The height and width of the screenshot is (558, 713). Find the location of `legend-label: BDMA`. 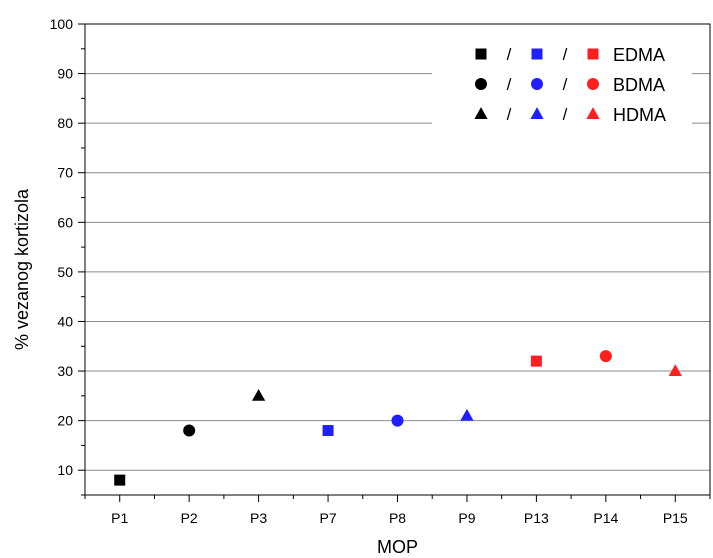

legend-label: BDMA is located at coordinates (639, 85).